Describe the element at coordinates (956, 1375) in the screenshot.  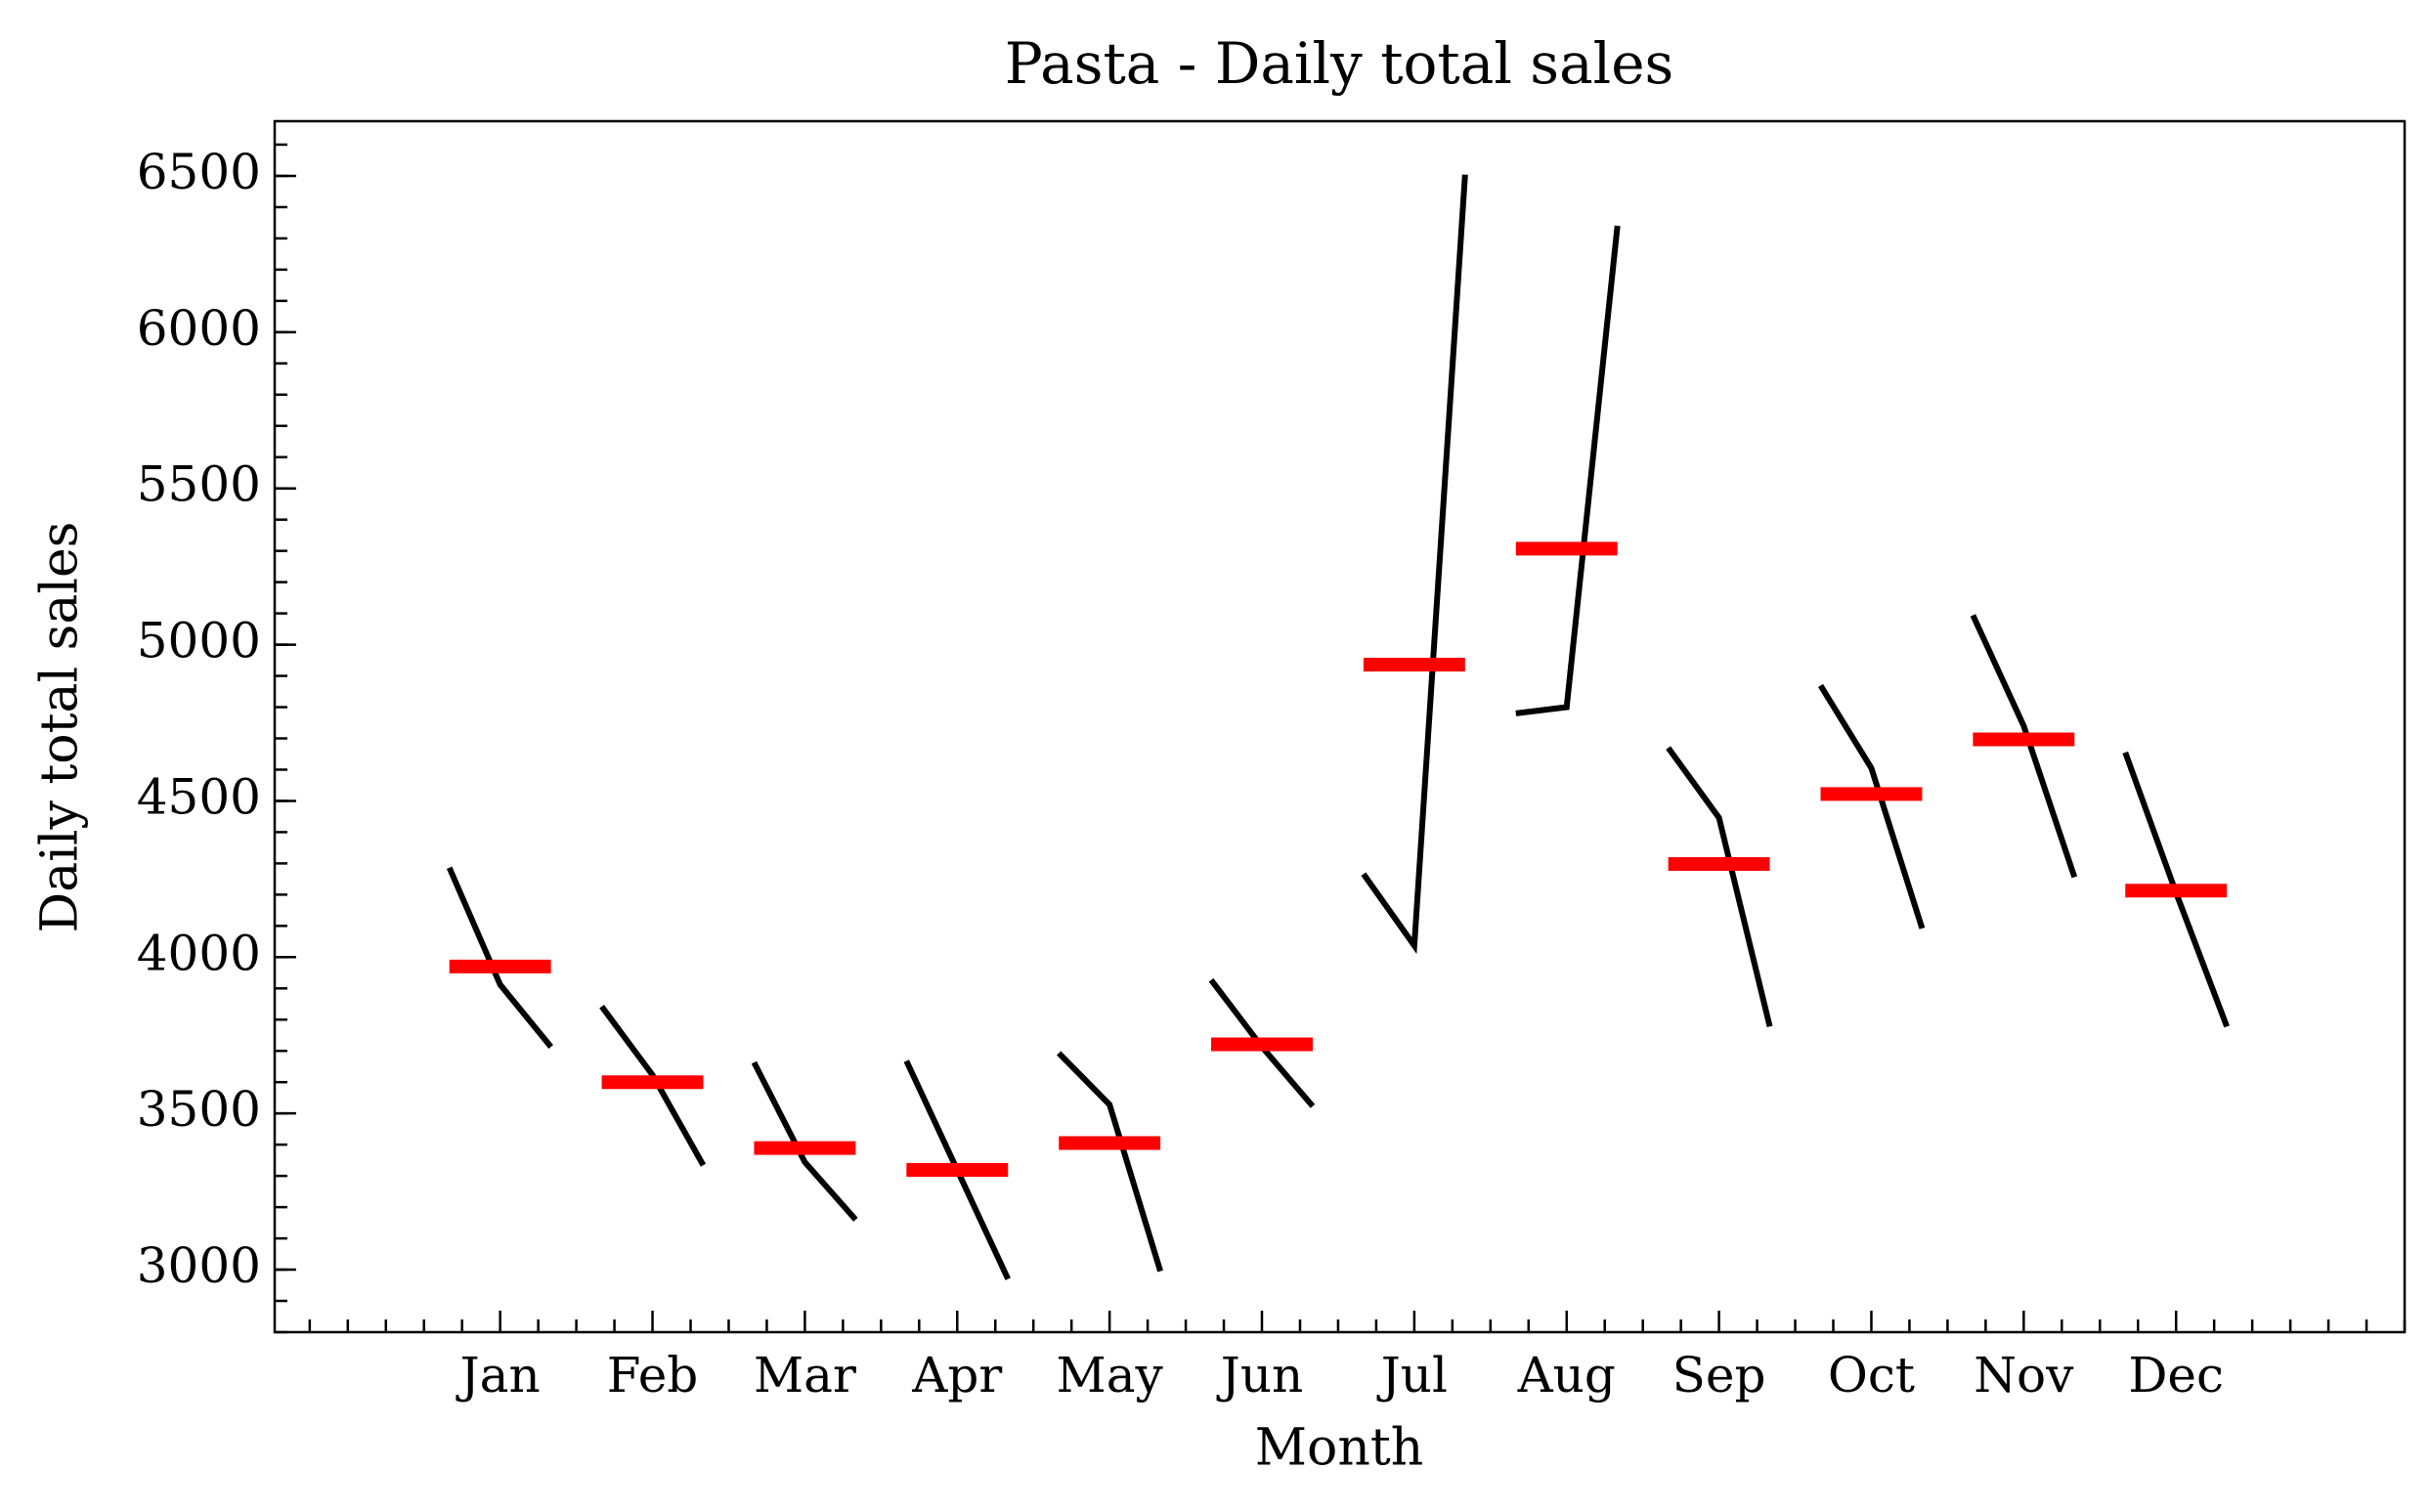
I see `x-tick-label: Apr` at that location.